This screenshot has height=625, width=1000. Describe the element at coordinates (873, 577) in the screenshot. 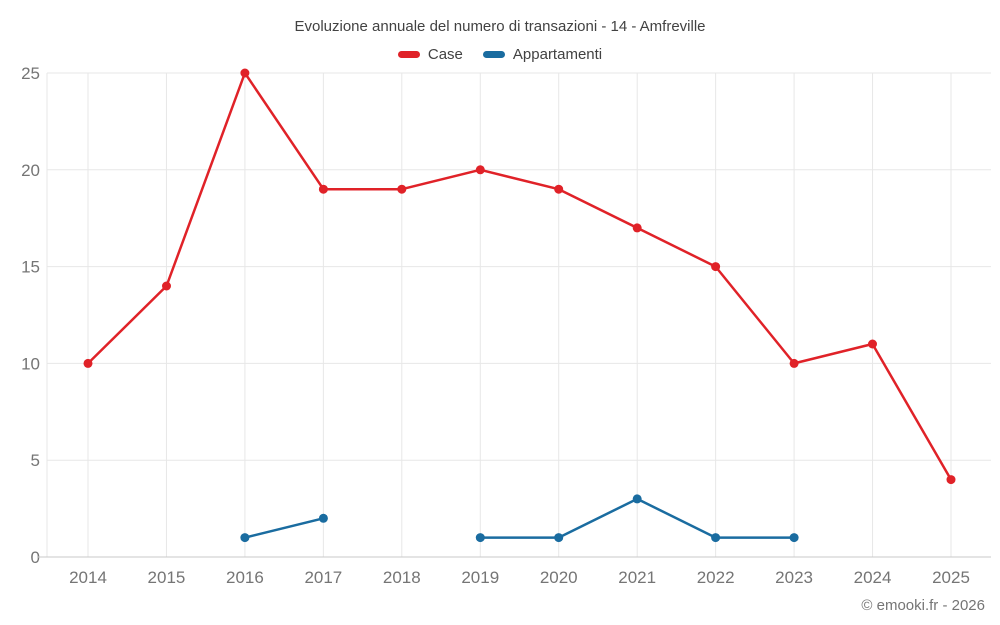

I see `x-tick-label: 2024` at that location.